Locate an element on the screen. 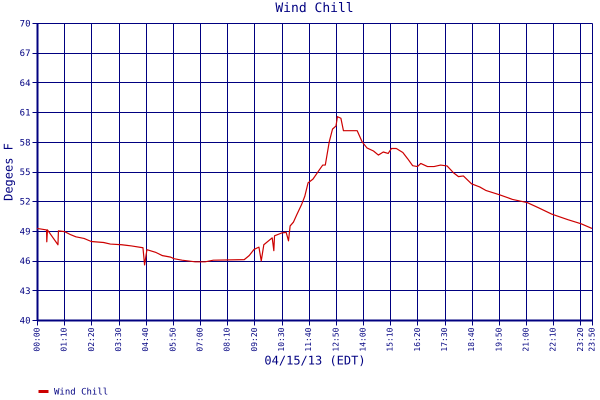 The height and width of the screenshot is (400, 600). y-tick-label: 40 is located at coordinates (25, 321).